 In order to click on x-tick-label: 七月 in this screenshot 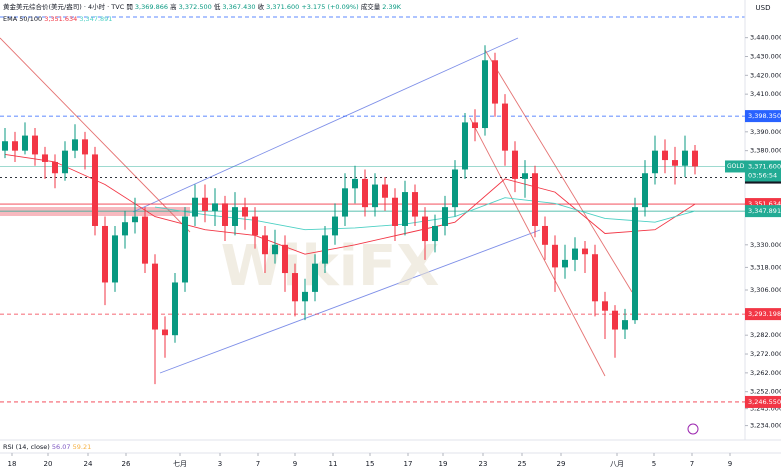, I will do `click(180, 463)`.